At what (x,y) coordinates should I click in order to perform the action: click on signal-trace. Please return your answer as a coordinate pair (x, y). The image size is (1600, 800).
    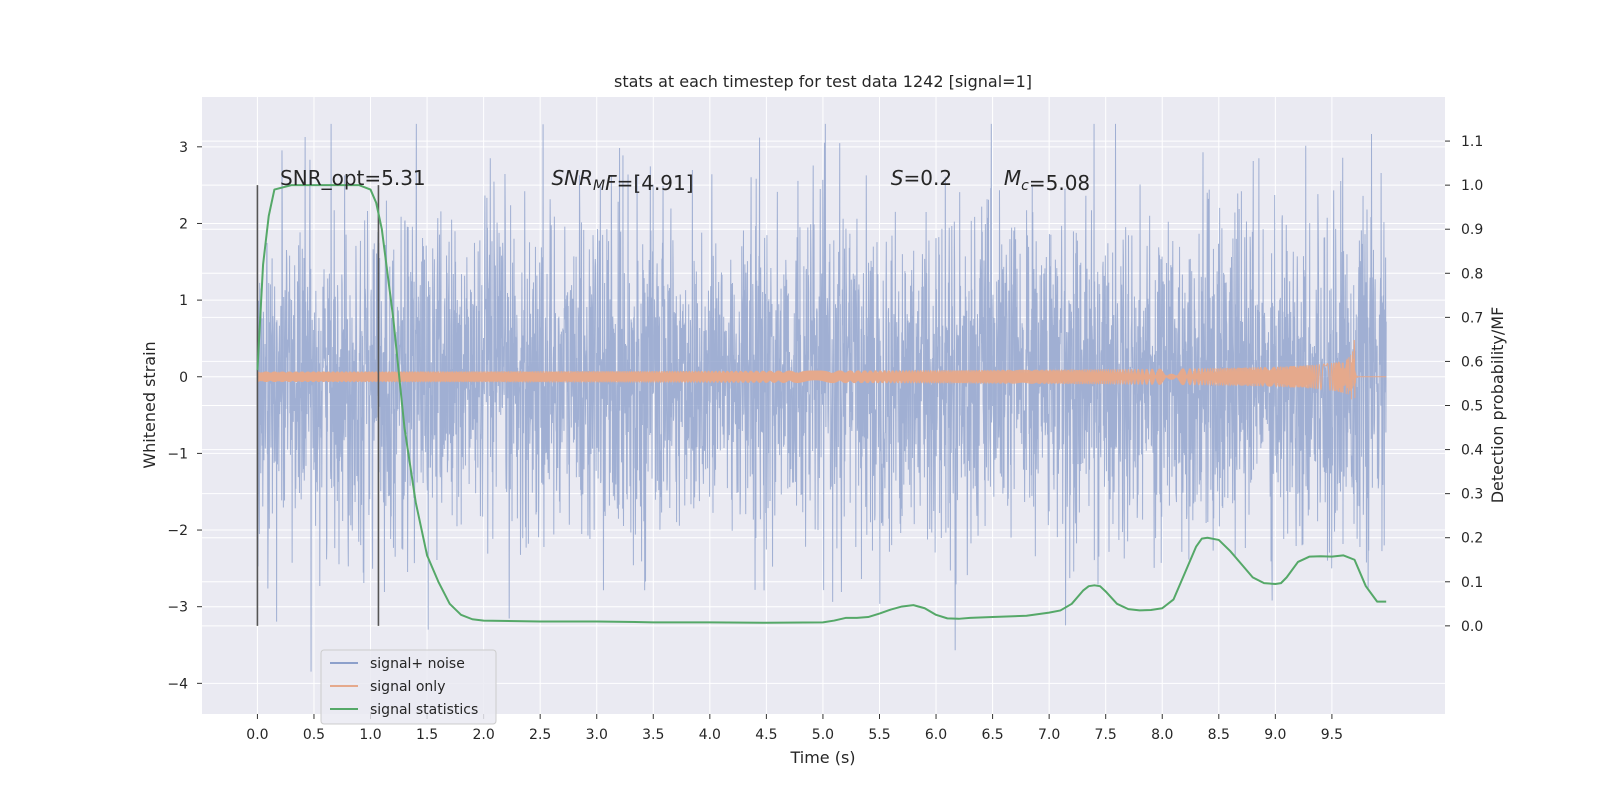
    Looking at the image, I should click on (821, 369).